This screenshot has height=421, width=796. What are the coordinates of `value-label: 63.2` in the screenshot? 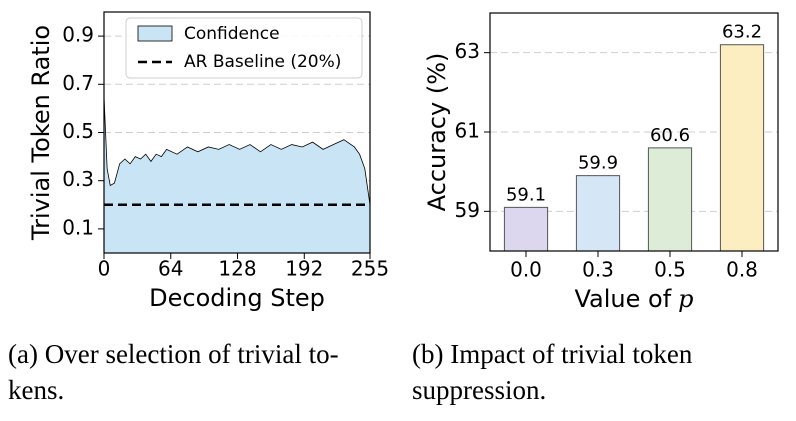 It's located at (742, 32).